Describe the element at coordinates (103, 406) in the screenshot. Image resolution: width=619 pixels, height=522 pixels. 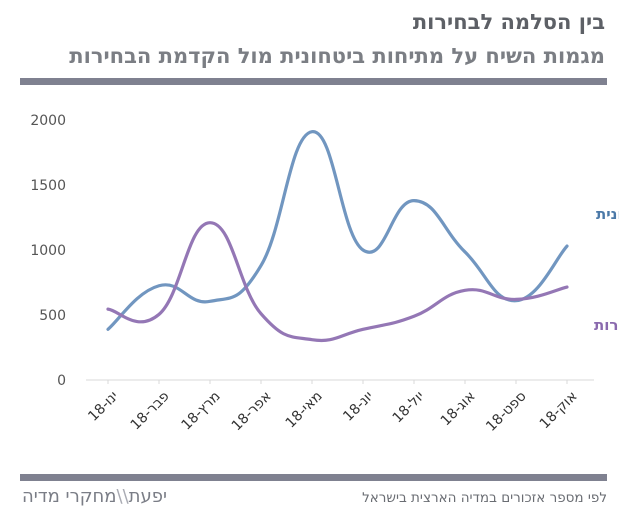
I see `x-tick-label: ינו-18` at that location.